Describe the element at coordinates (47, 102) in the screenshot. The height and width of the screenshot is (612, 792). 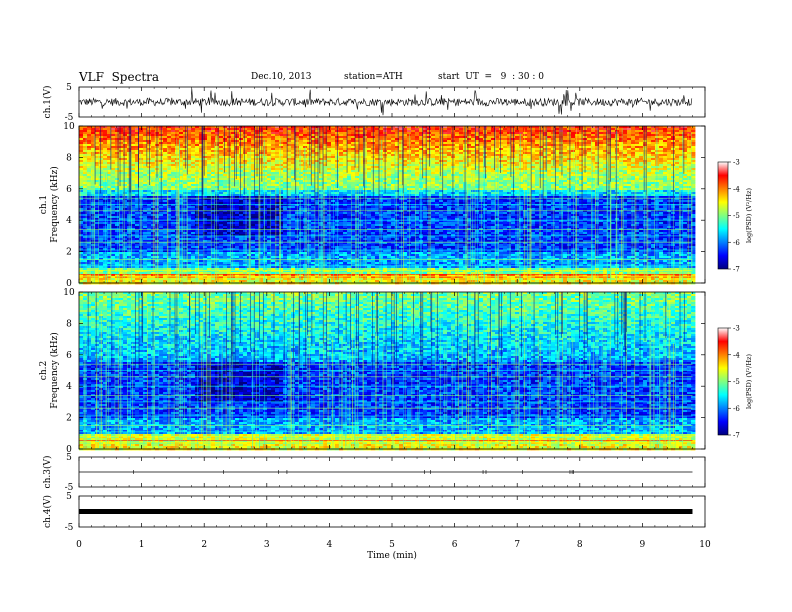
I see `y-axis-label: ch.1(V)` at that location.